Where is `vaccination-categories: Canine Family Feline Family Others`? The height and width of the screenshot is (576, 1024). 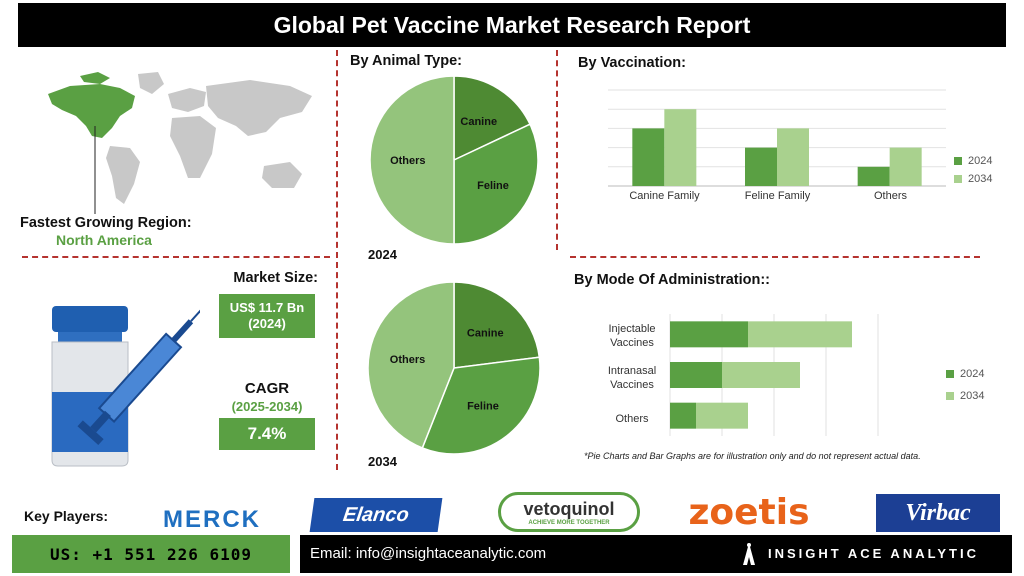
vaccination-categories: Canine Family Feline Family Others is located at coordinates (778, 196).